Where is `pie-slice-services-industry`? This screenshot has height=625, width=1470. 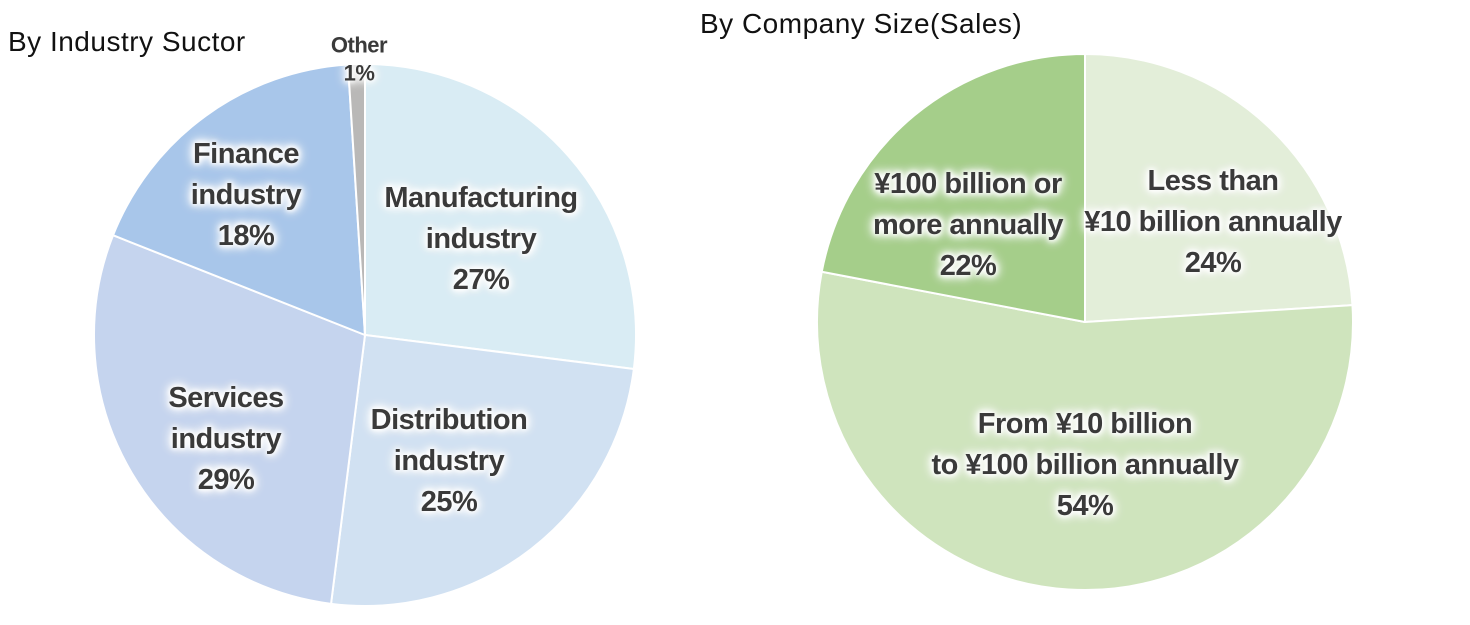 pie-slice-services-industry is located at coordinates (230, 419).